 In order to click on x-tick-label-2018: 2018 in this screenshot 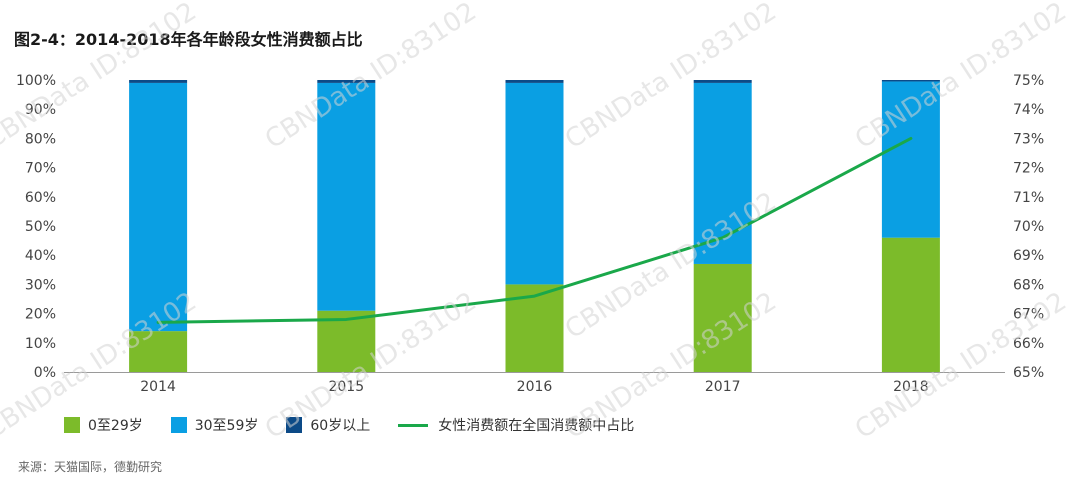, I will do `click(911, 387)`.